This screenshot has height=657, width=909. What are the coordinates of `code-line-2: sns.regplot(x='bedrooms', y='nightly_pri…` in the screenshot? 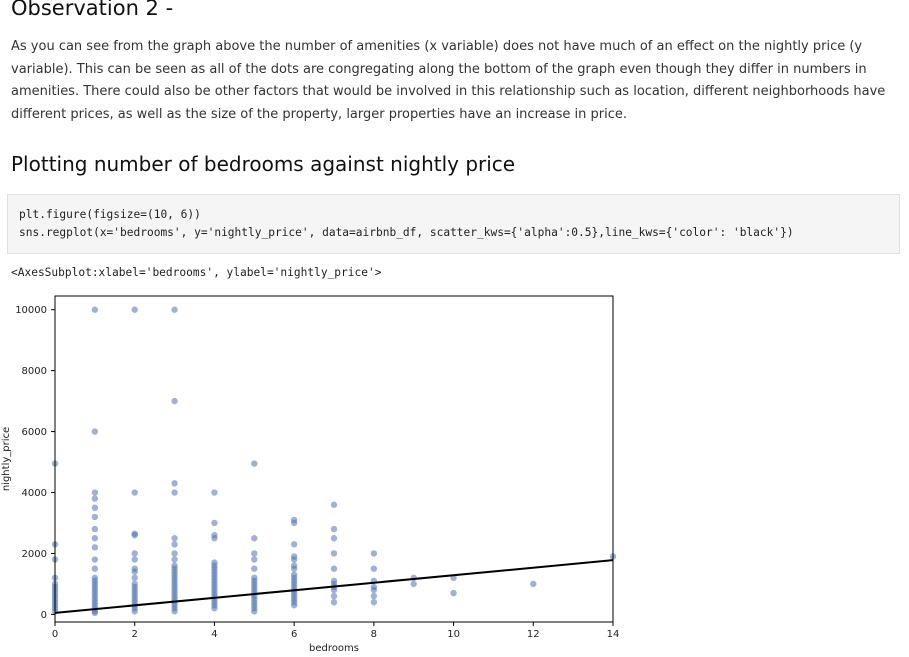 It's located at (406, 232).